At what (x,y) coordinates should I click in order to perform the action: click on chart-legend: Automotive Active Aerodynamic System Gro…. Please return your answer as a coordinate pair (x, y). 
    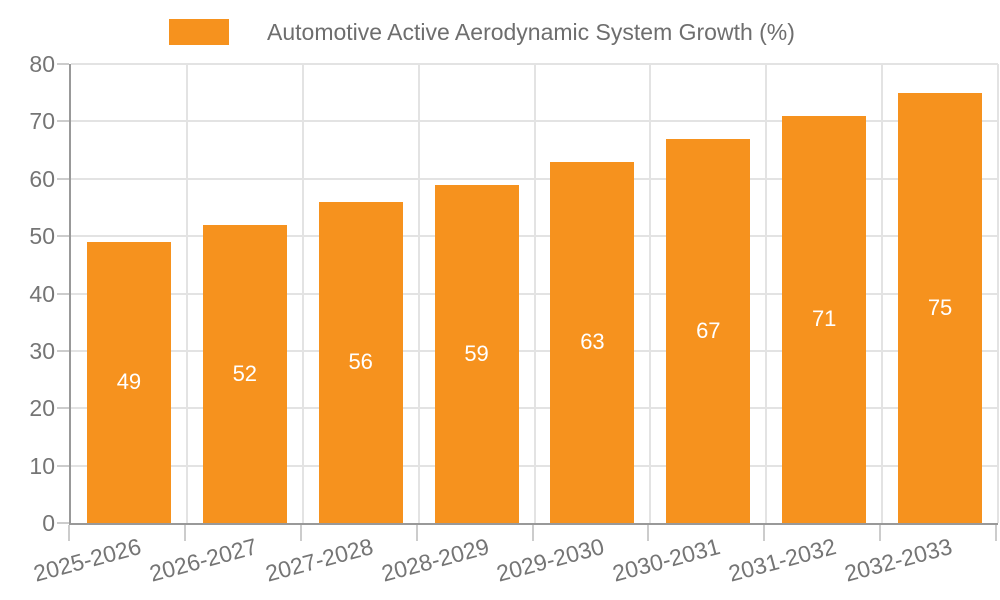
    Looking at the image, I should click on (482, 32).